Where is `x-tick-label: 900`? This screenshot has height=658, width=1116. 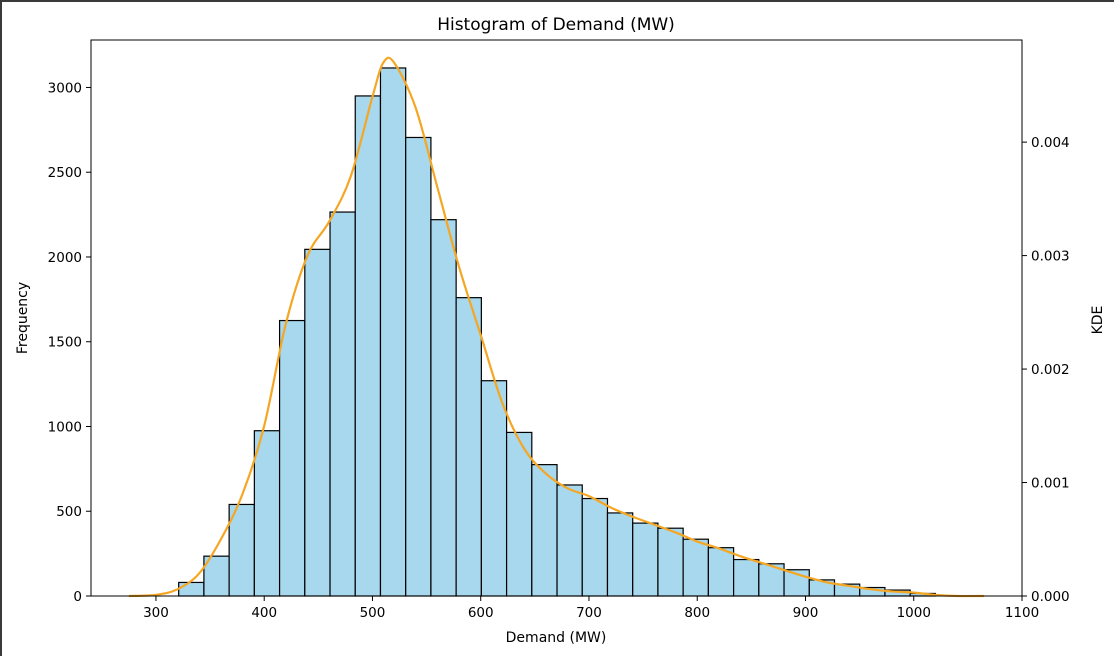 x-tick-label: 900 is located at coordinates (806, 613).